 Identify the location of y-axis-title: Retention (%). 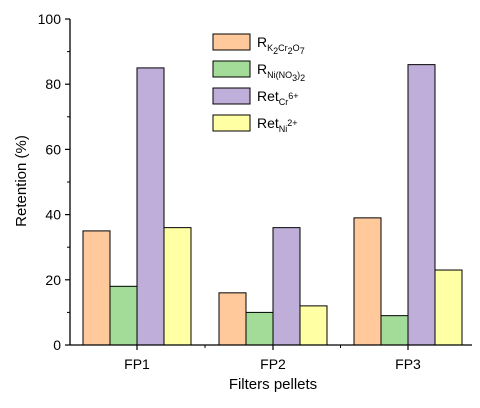
(21, 181).